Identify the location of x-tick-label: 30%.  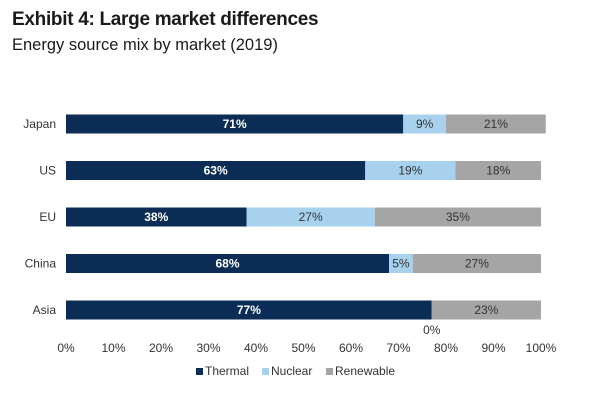
(208, 348).